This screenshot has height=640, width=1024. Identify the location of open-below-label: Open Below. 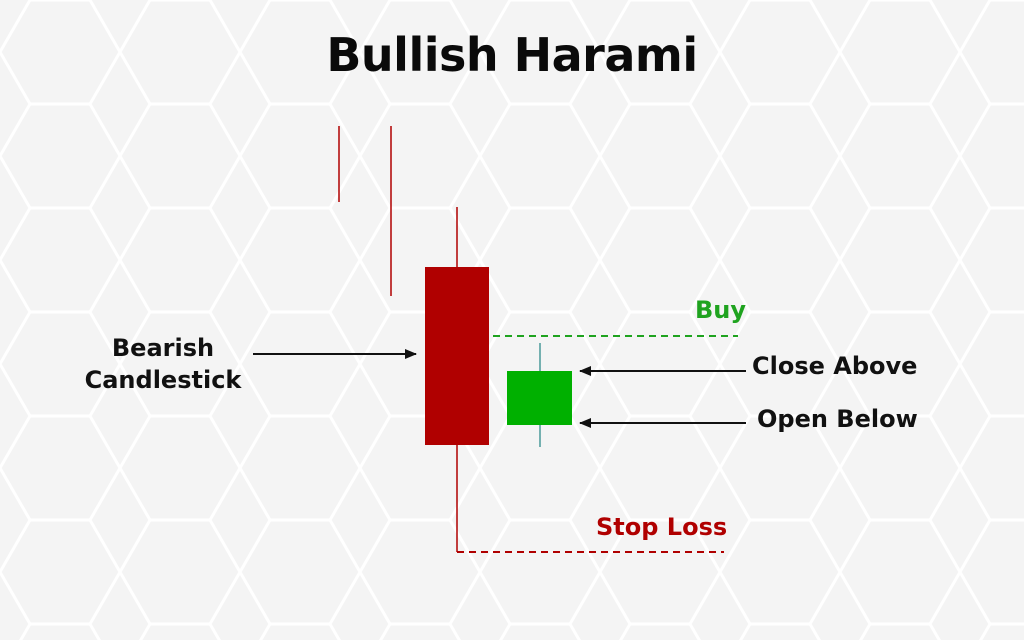
(837, 419).